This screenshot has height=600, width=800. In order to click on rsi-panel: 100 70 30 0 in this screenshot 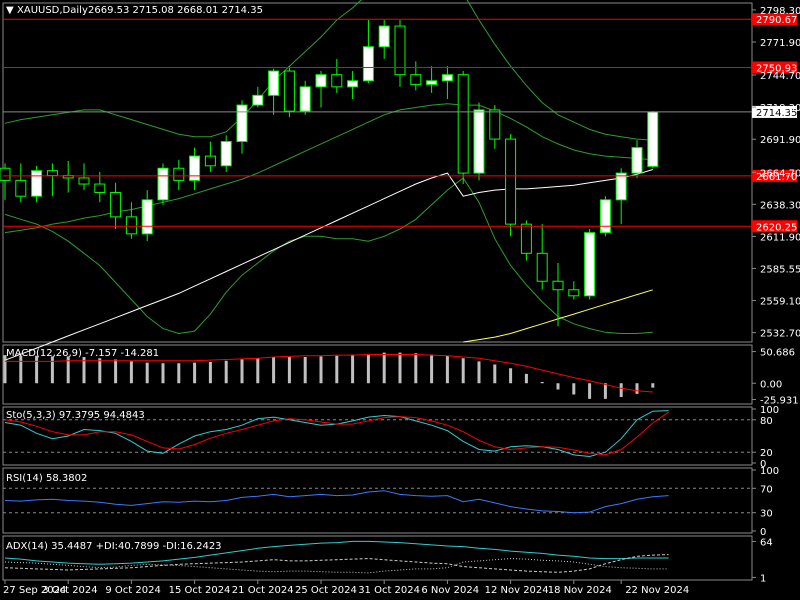, I will do `click(391, 502)`.